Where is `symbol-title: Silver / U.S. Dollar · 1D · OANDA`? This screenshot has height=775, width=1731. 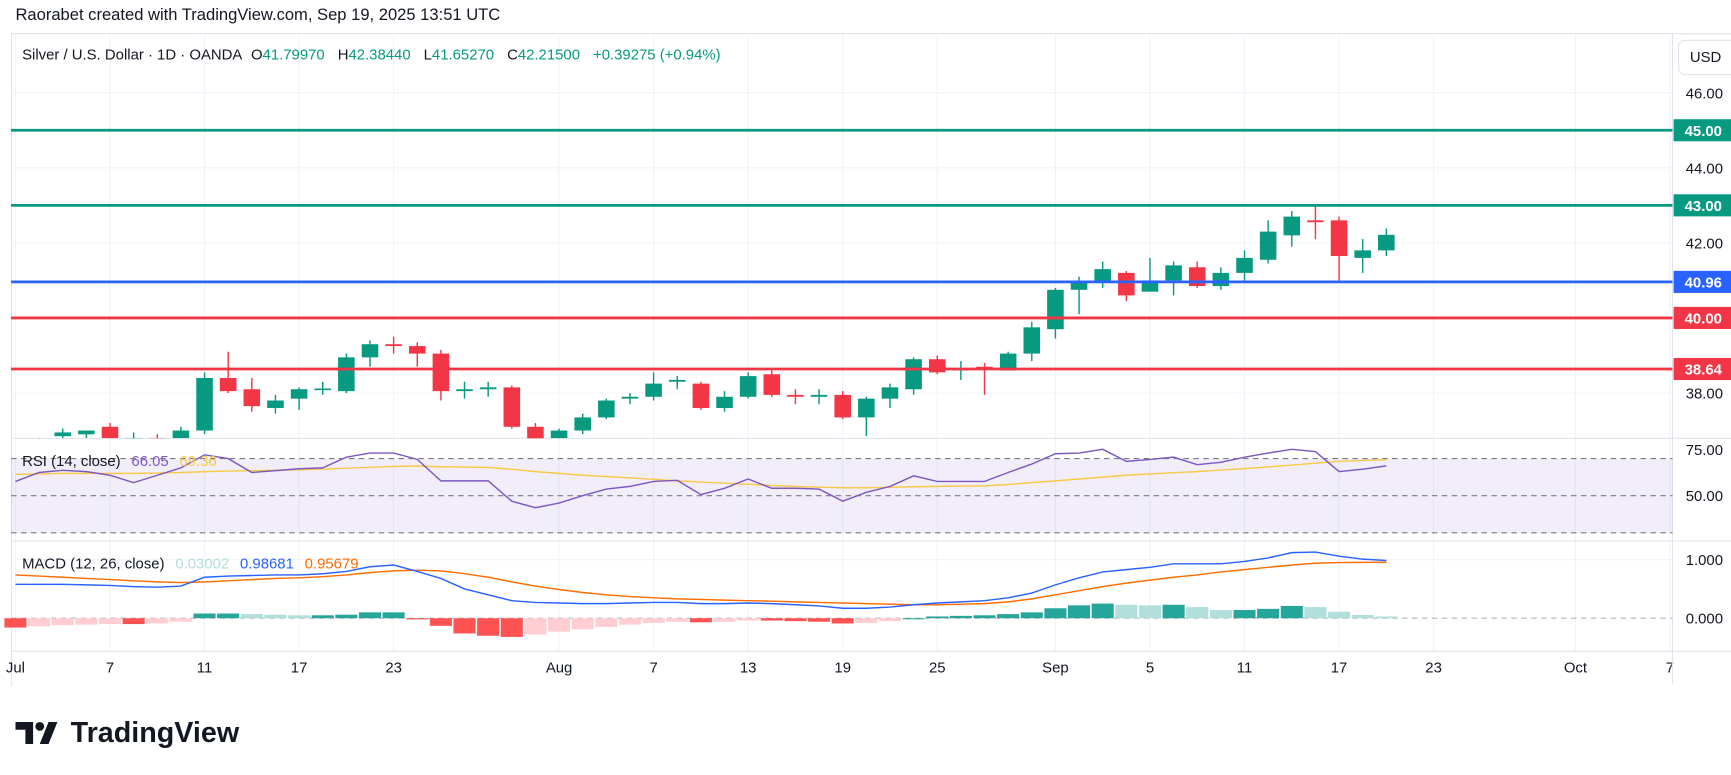
symbol-title: Silver / U.S. Dollar · 1D · OANDA is located at coordinates (132, 54).